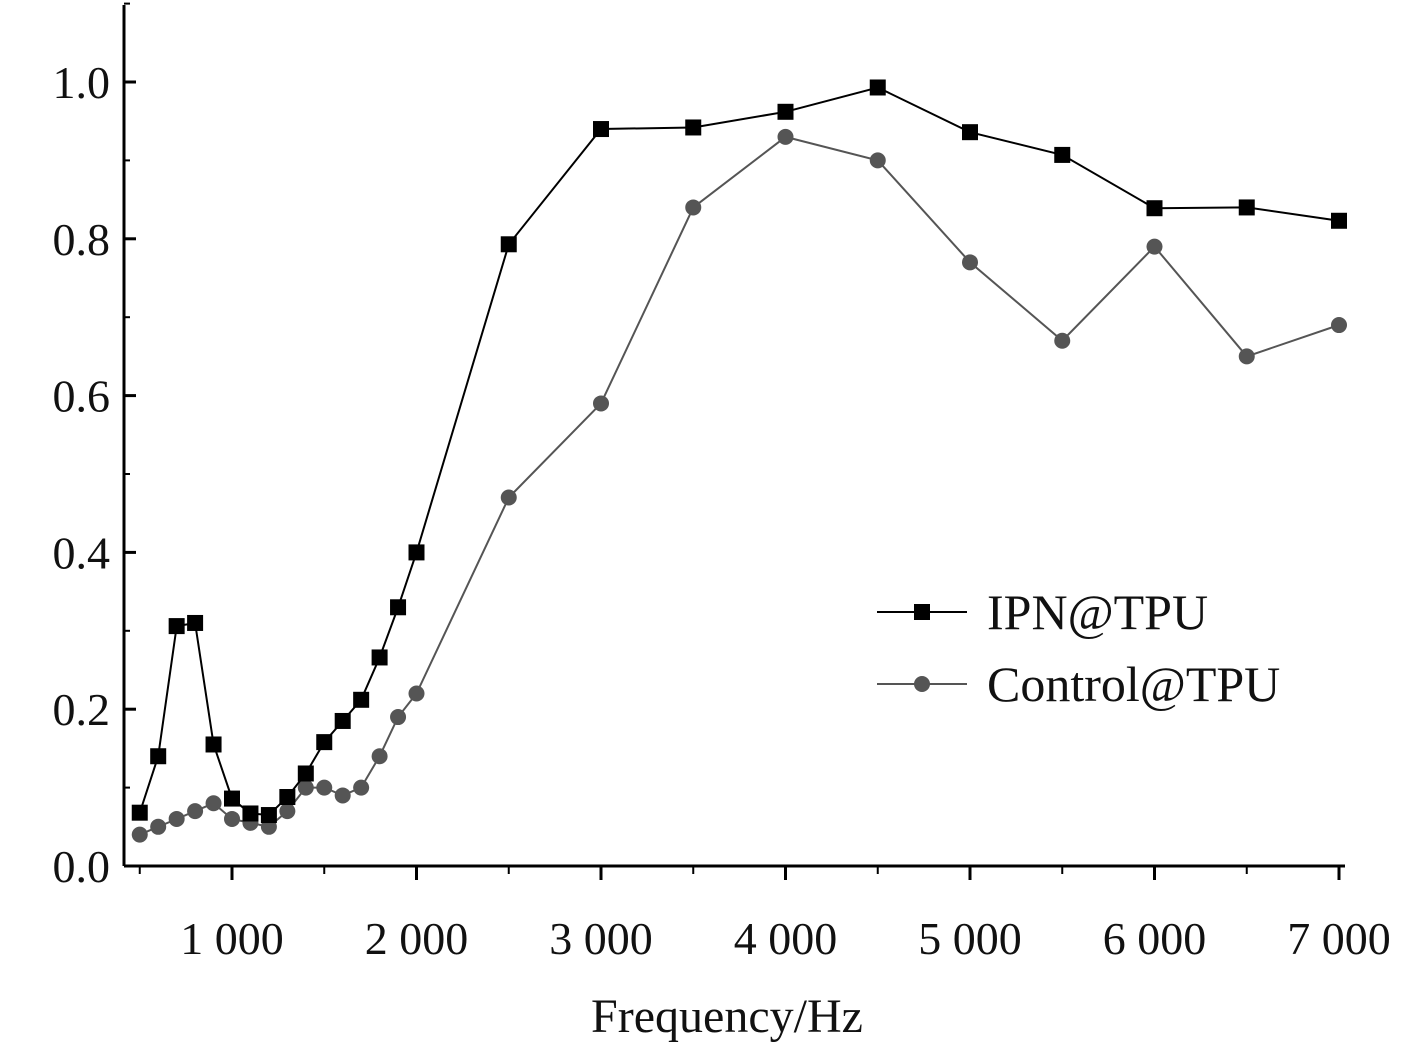  Describe the element at coordinates (601, 938) in the screenshot. I see `x-tick-label: 3 000` at that location.